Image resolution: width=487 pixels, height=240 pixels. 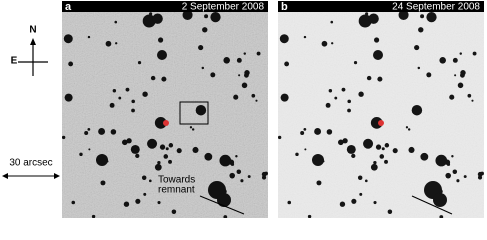 I want to click on scale-bar: 30 arcsec, so click(x=31, y=168).